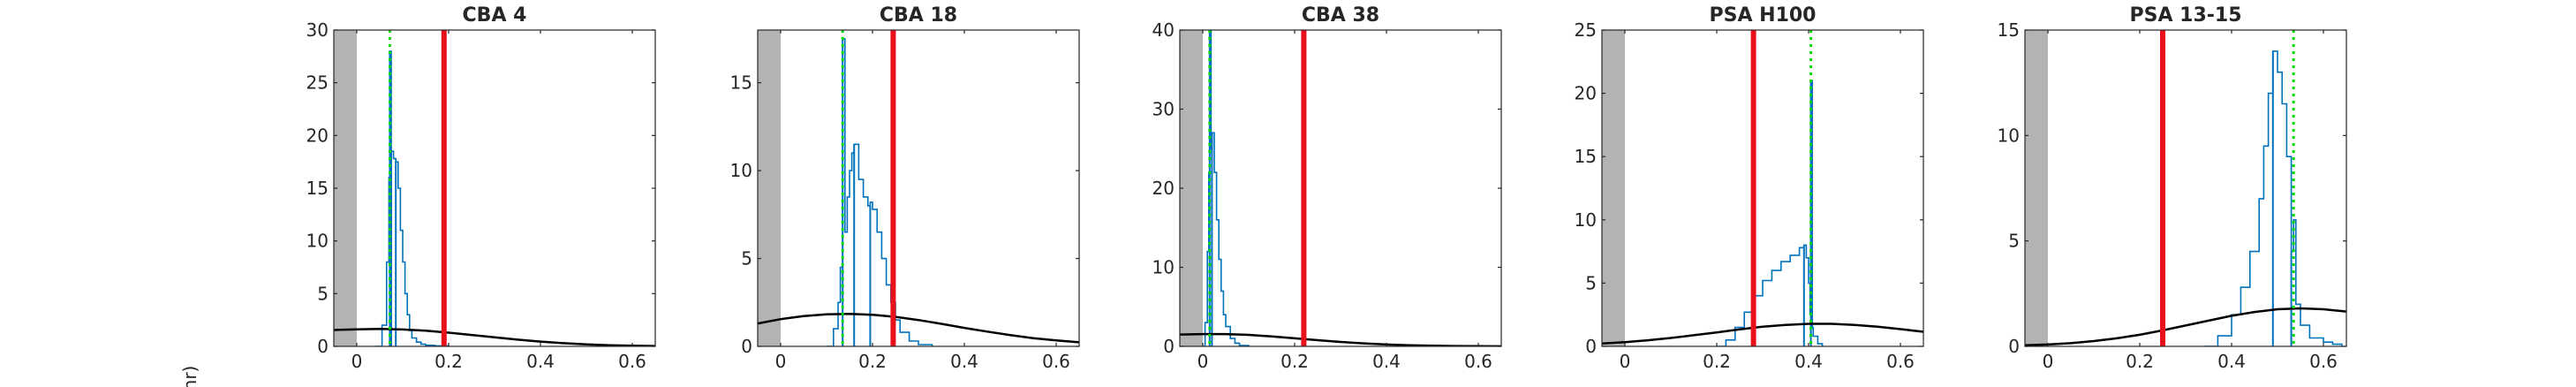  I want to click on panel-3: 0 0.2 0.4 0.6 0 10 20 30 40 CBA 38, so click(1327, 188).